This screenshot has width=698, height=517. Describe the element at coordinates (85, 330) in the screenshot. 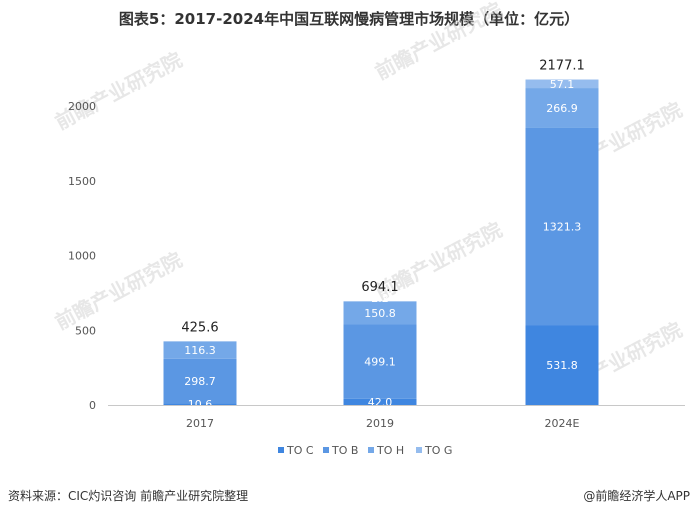

I see `y-tick-label: 500` at that location.